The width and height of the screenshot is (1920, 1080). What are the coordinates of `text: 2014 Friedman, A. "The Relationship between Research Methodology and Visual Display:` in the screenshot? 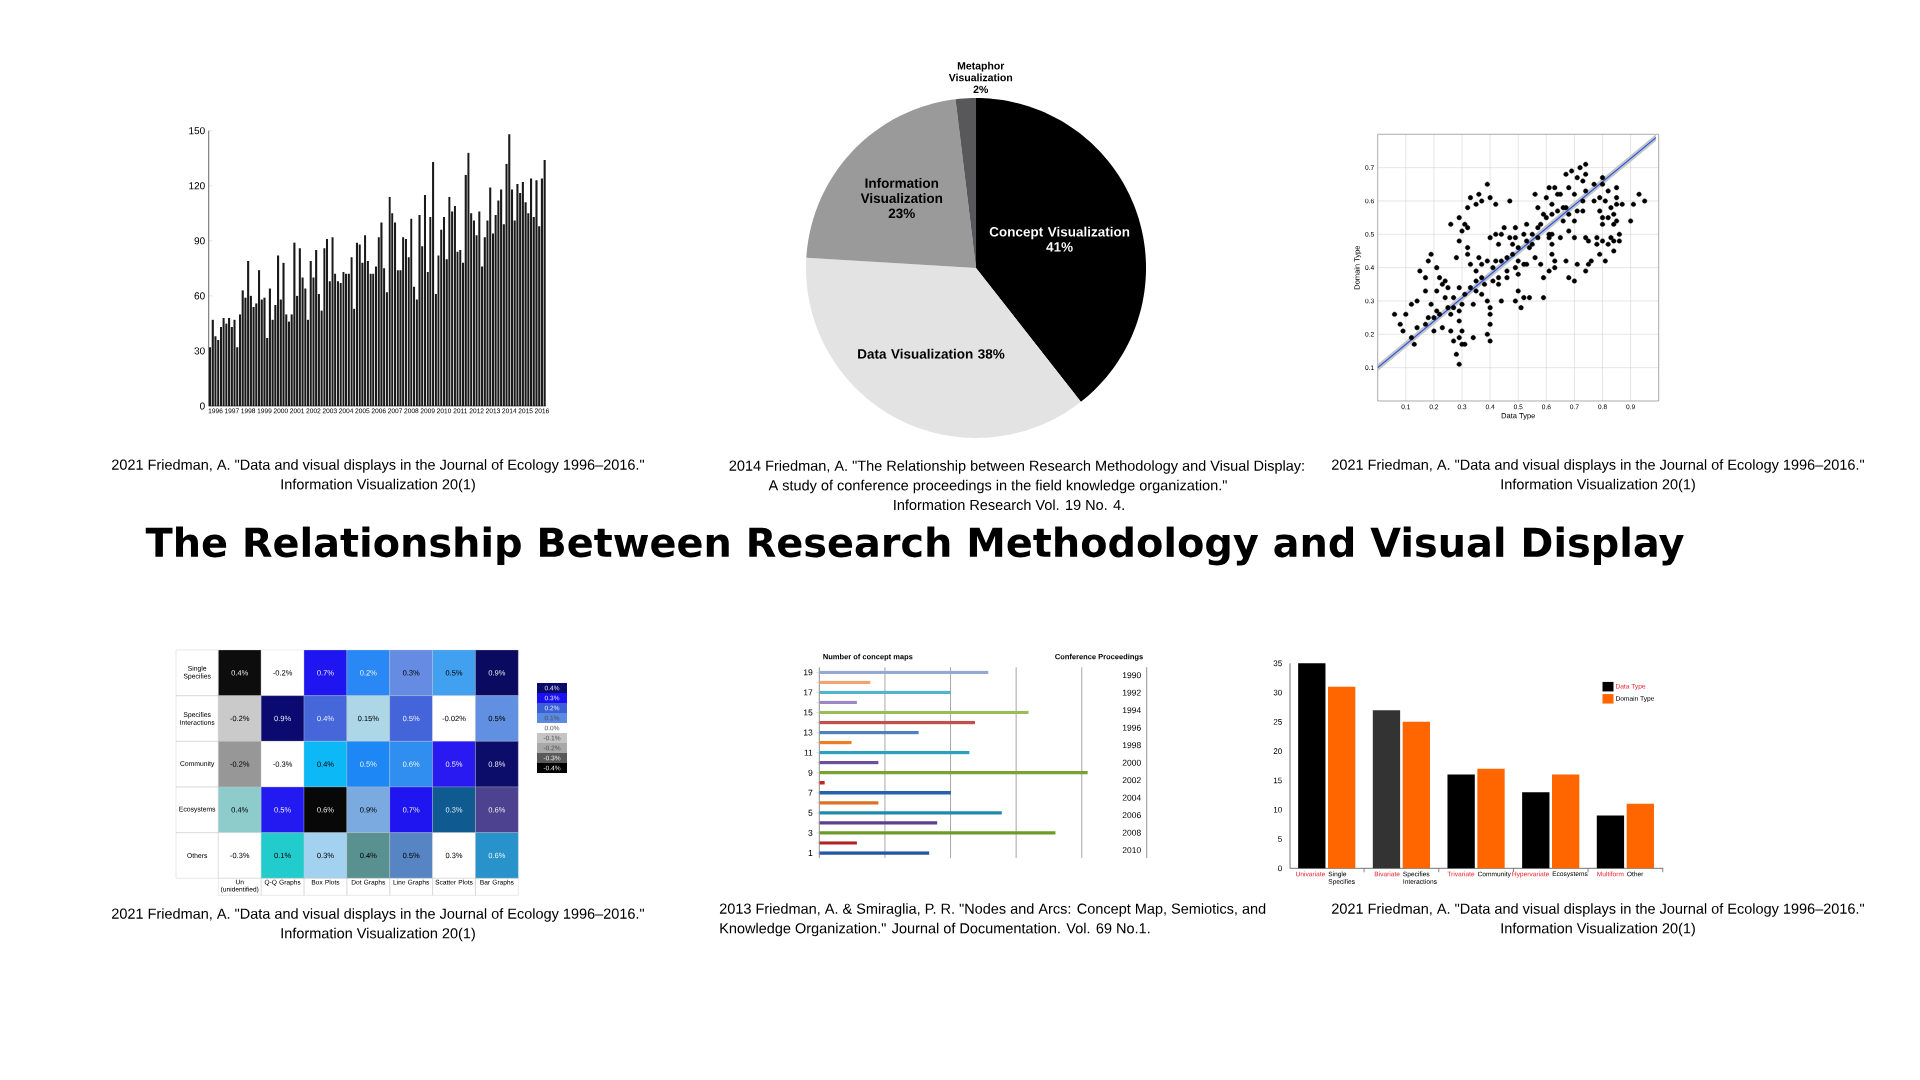 It's located at (1016, 467).